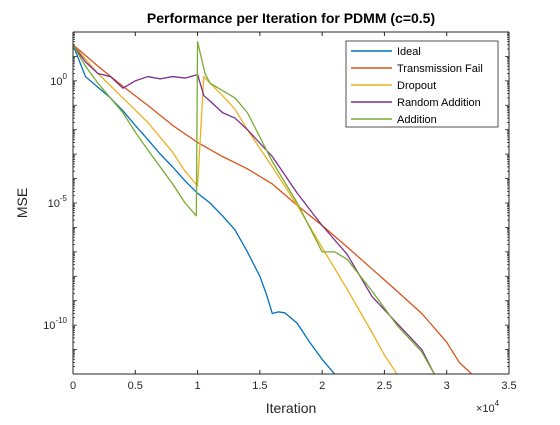 Image resolution: width=560 pixels, height=425 pixels. I want to click on x-tick-label: 1, so click(198, 386).